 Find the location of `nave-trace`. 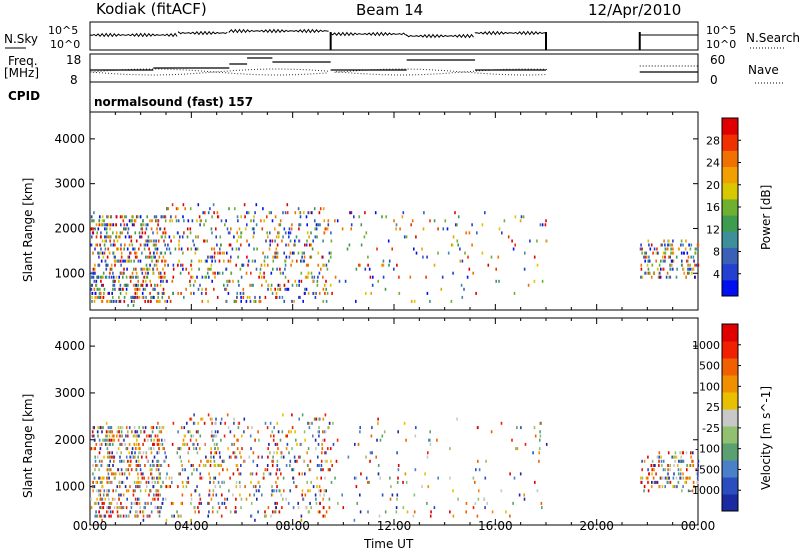

nave-trace is located at coordinates (318, 72).